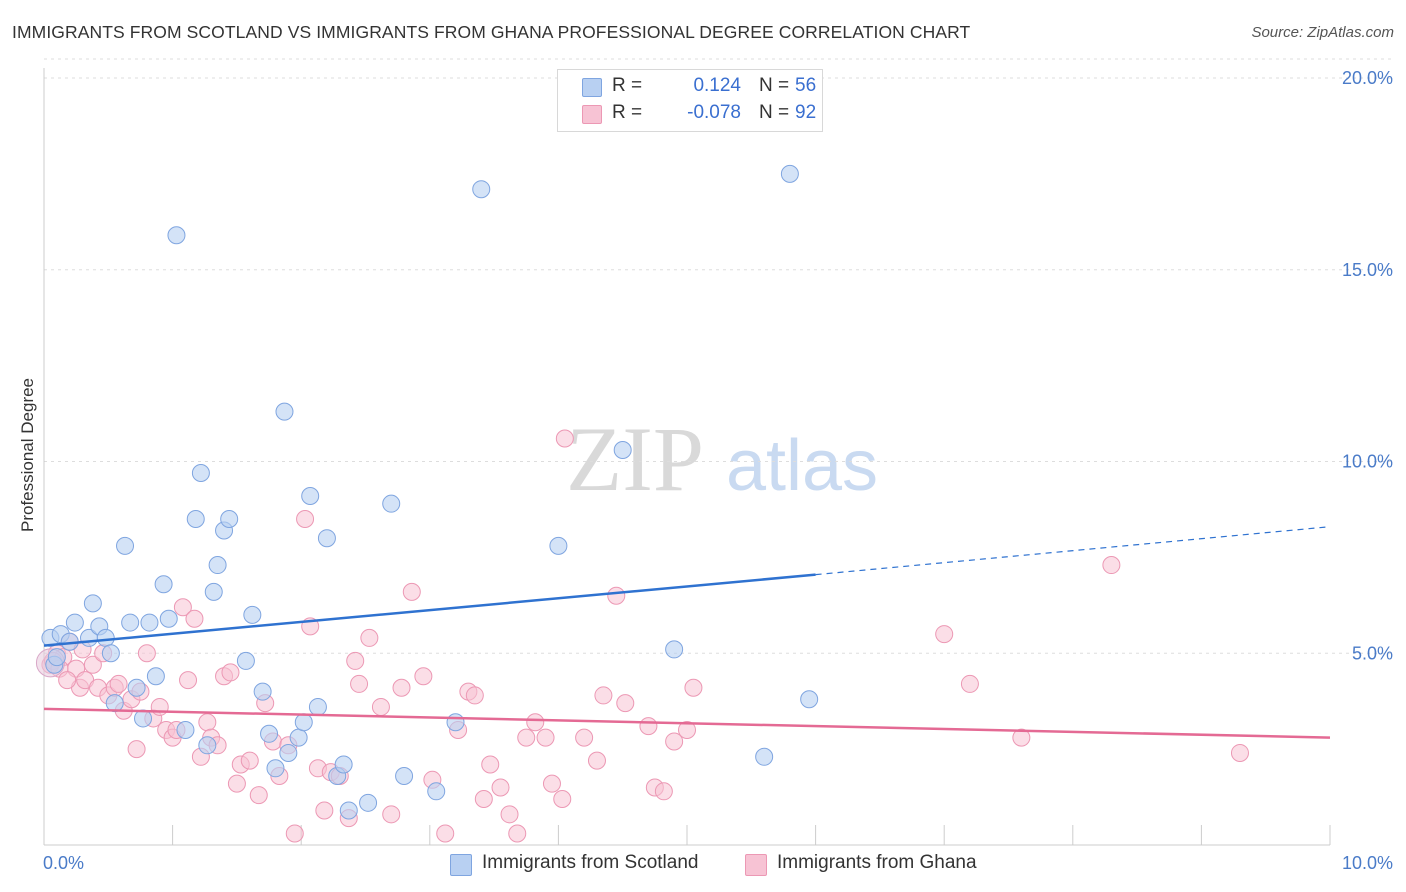 Image resolution: width=1406 pixels, height=892 pixels. I want to click on ghana-trend-line, so click(687, 723).